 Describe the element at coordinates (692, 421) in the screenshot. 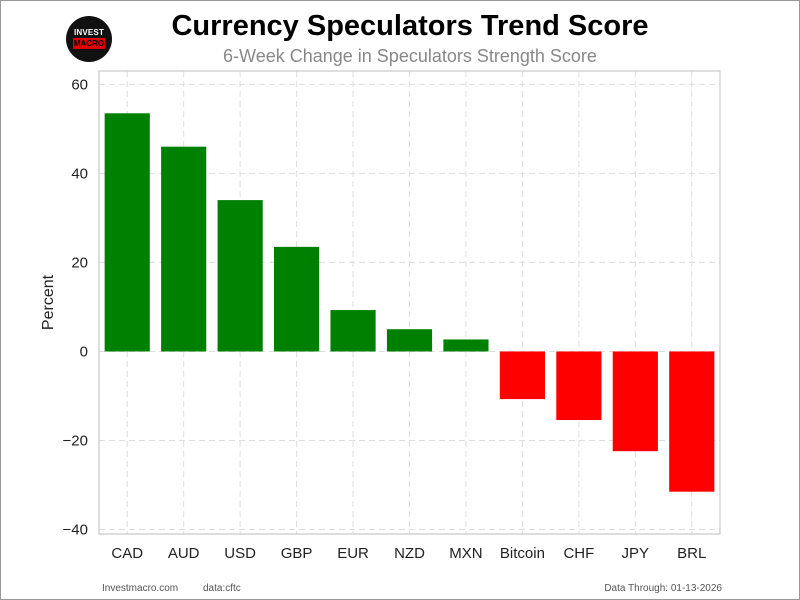

I see `bar-brl` at that location.